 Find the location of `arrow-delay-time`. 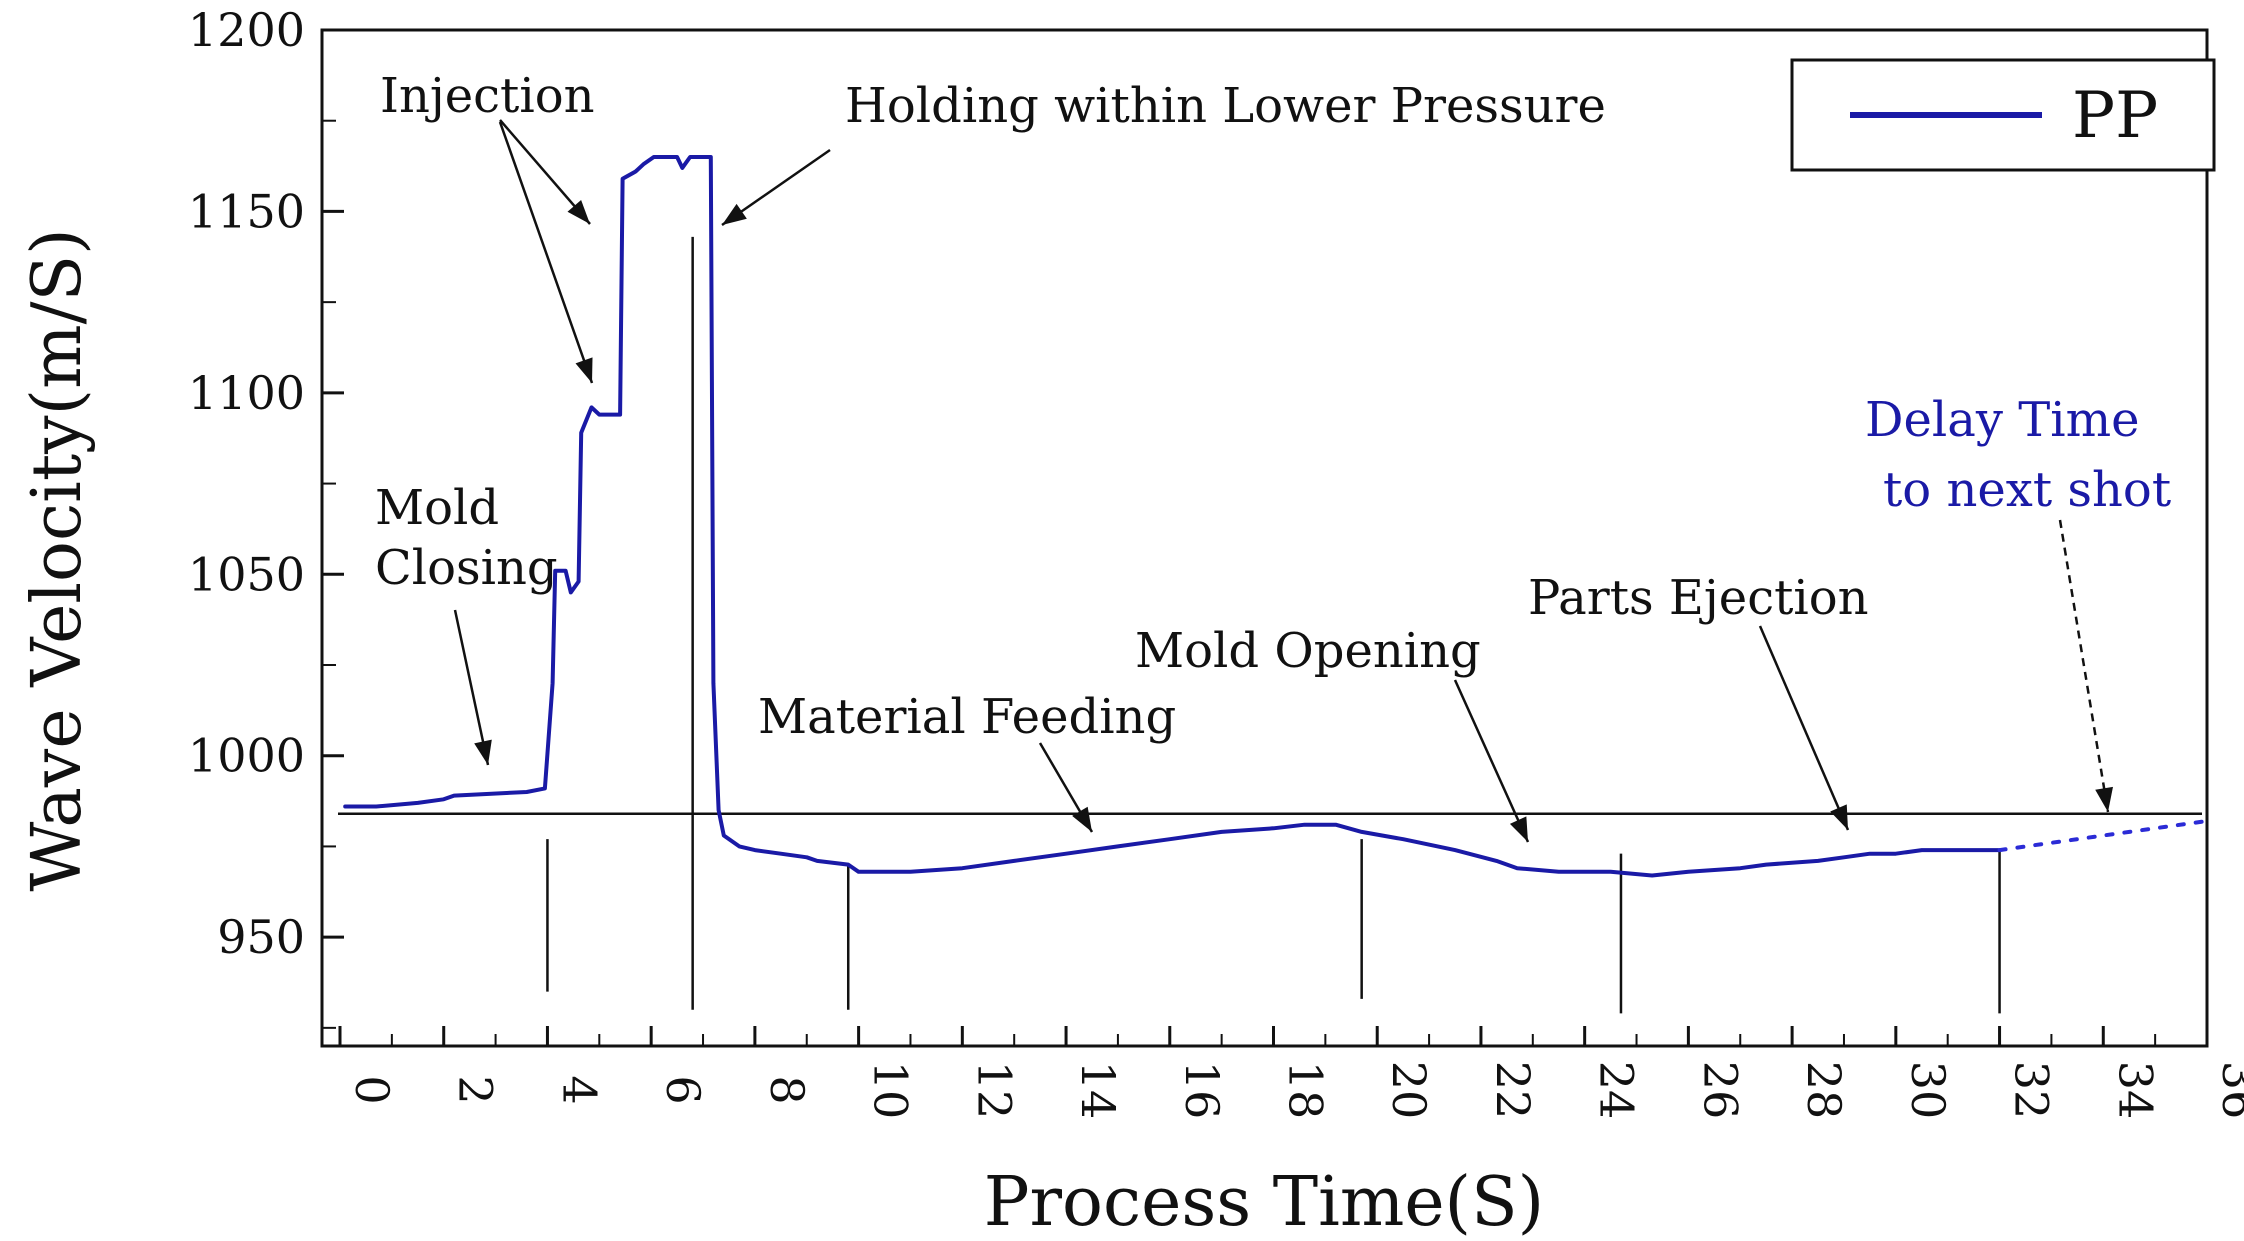

arrow-delay-time is located at coordinates (2084, 666).